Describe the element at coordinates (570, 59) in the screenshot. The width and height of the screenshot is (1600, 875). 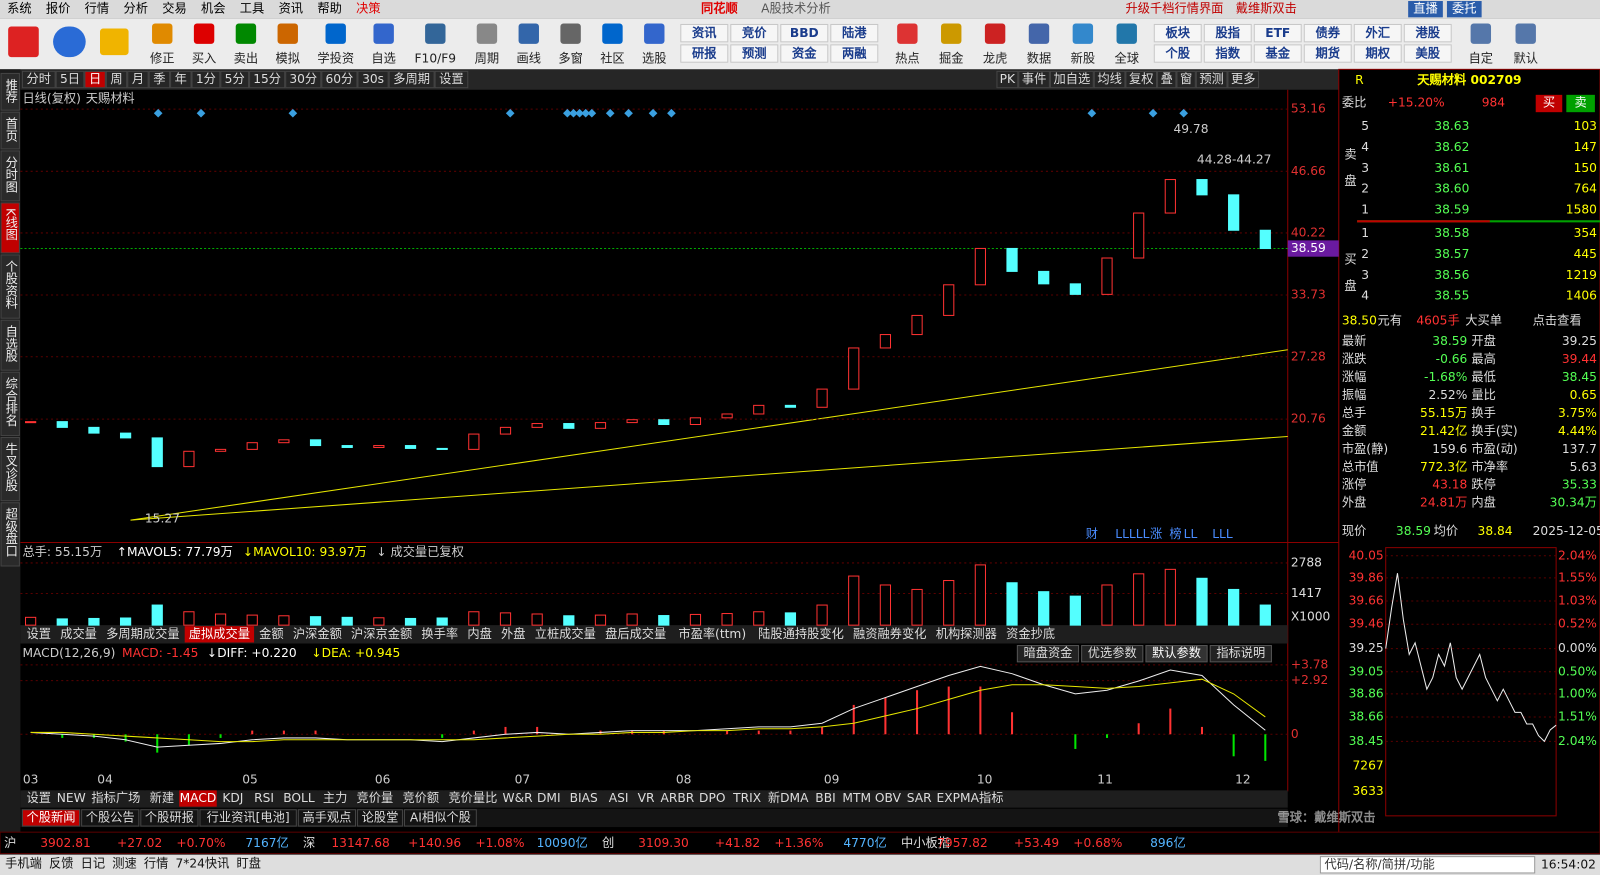
I see `tool-button: 多窗` at that location.